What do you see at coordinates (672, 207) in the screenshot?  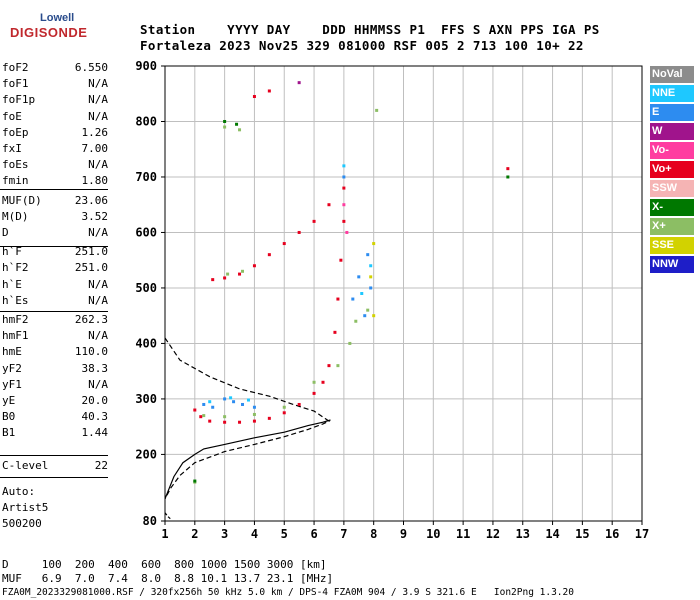 I see `legend-item: X-` at bounding box center [672, 207].